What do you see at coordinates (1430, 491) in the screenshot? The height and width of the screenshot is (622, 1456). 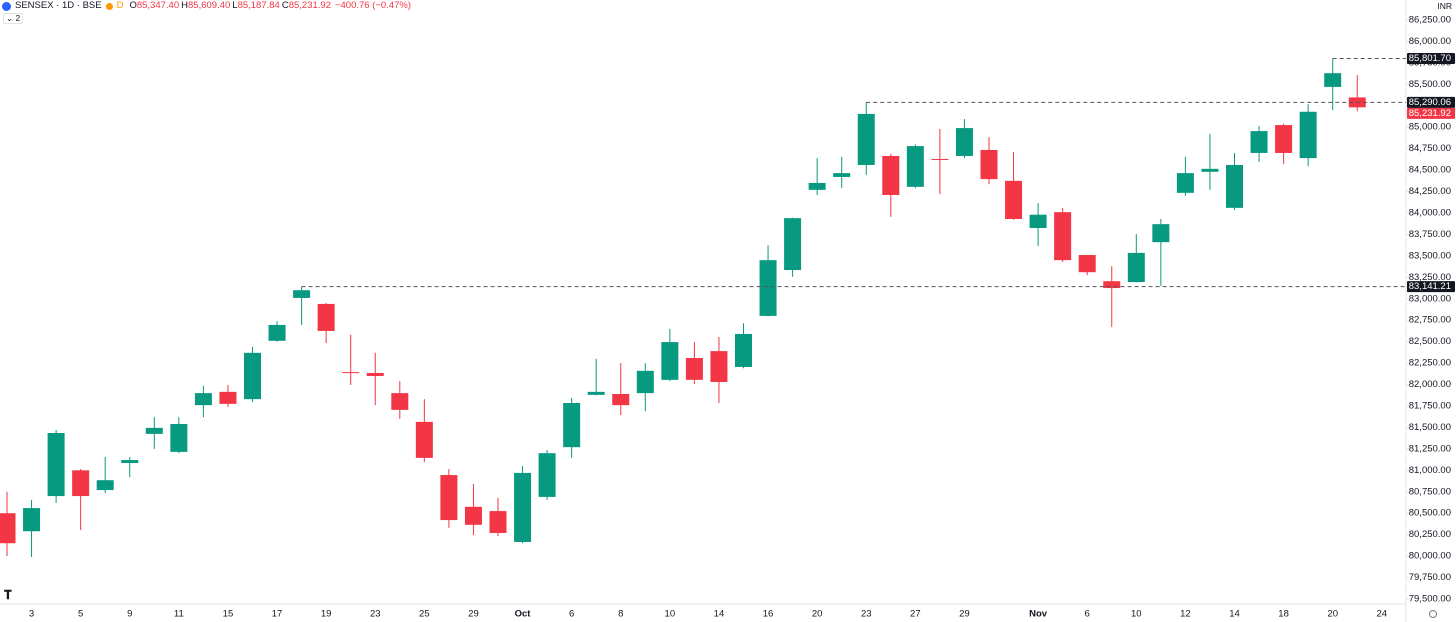 I see `y-tick-label: 80,750.00` at bounding box center [1430, 491].